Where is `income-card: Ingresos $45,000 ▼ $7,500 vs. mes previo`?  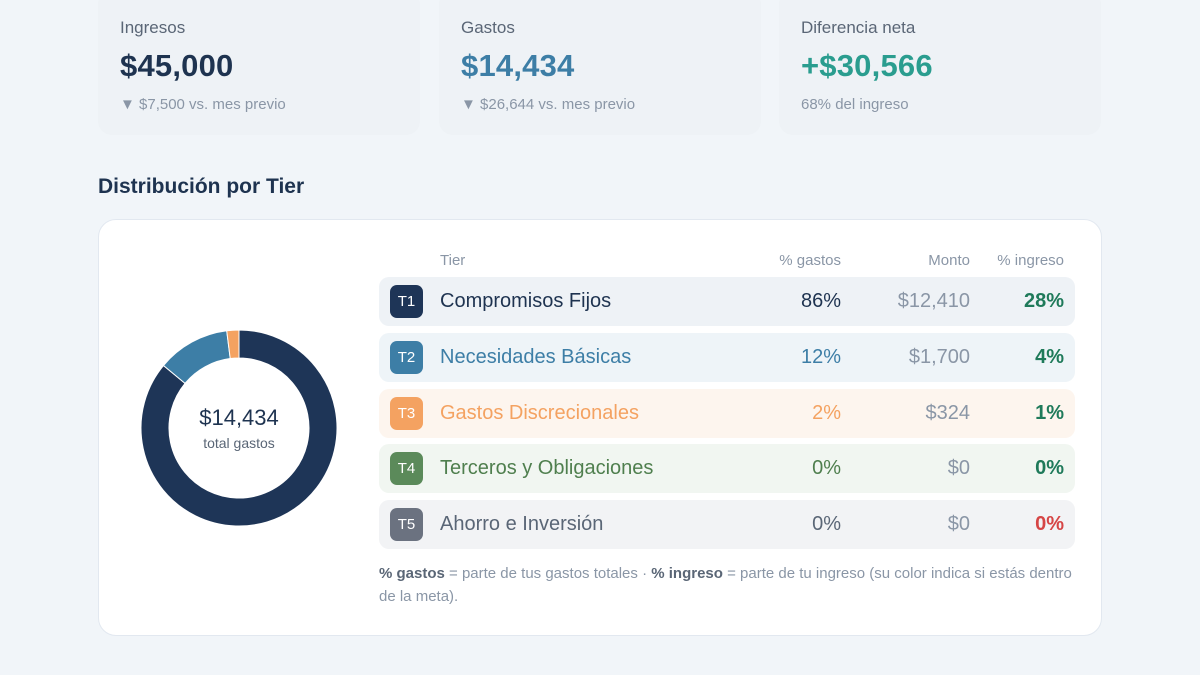
income-card: Ingresos $45,000 ▼ $7,500 vs. mes previo is located at coordinates (259, 67).